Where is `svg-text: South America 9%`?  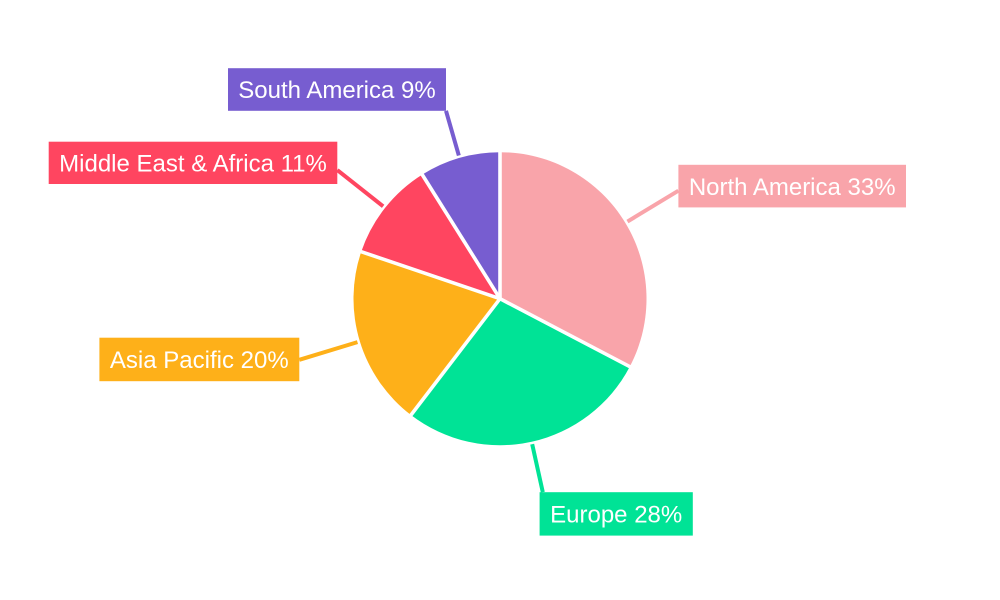
svg-text: South America 9% is located at coordinates (336, 90).